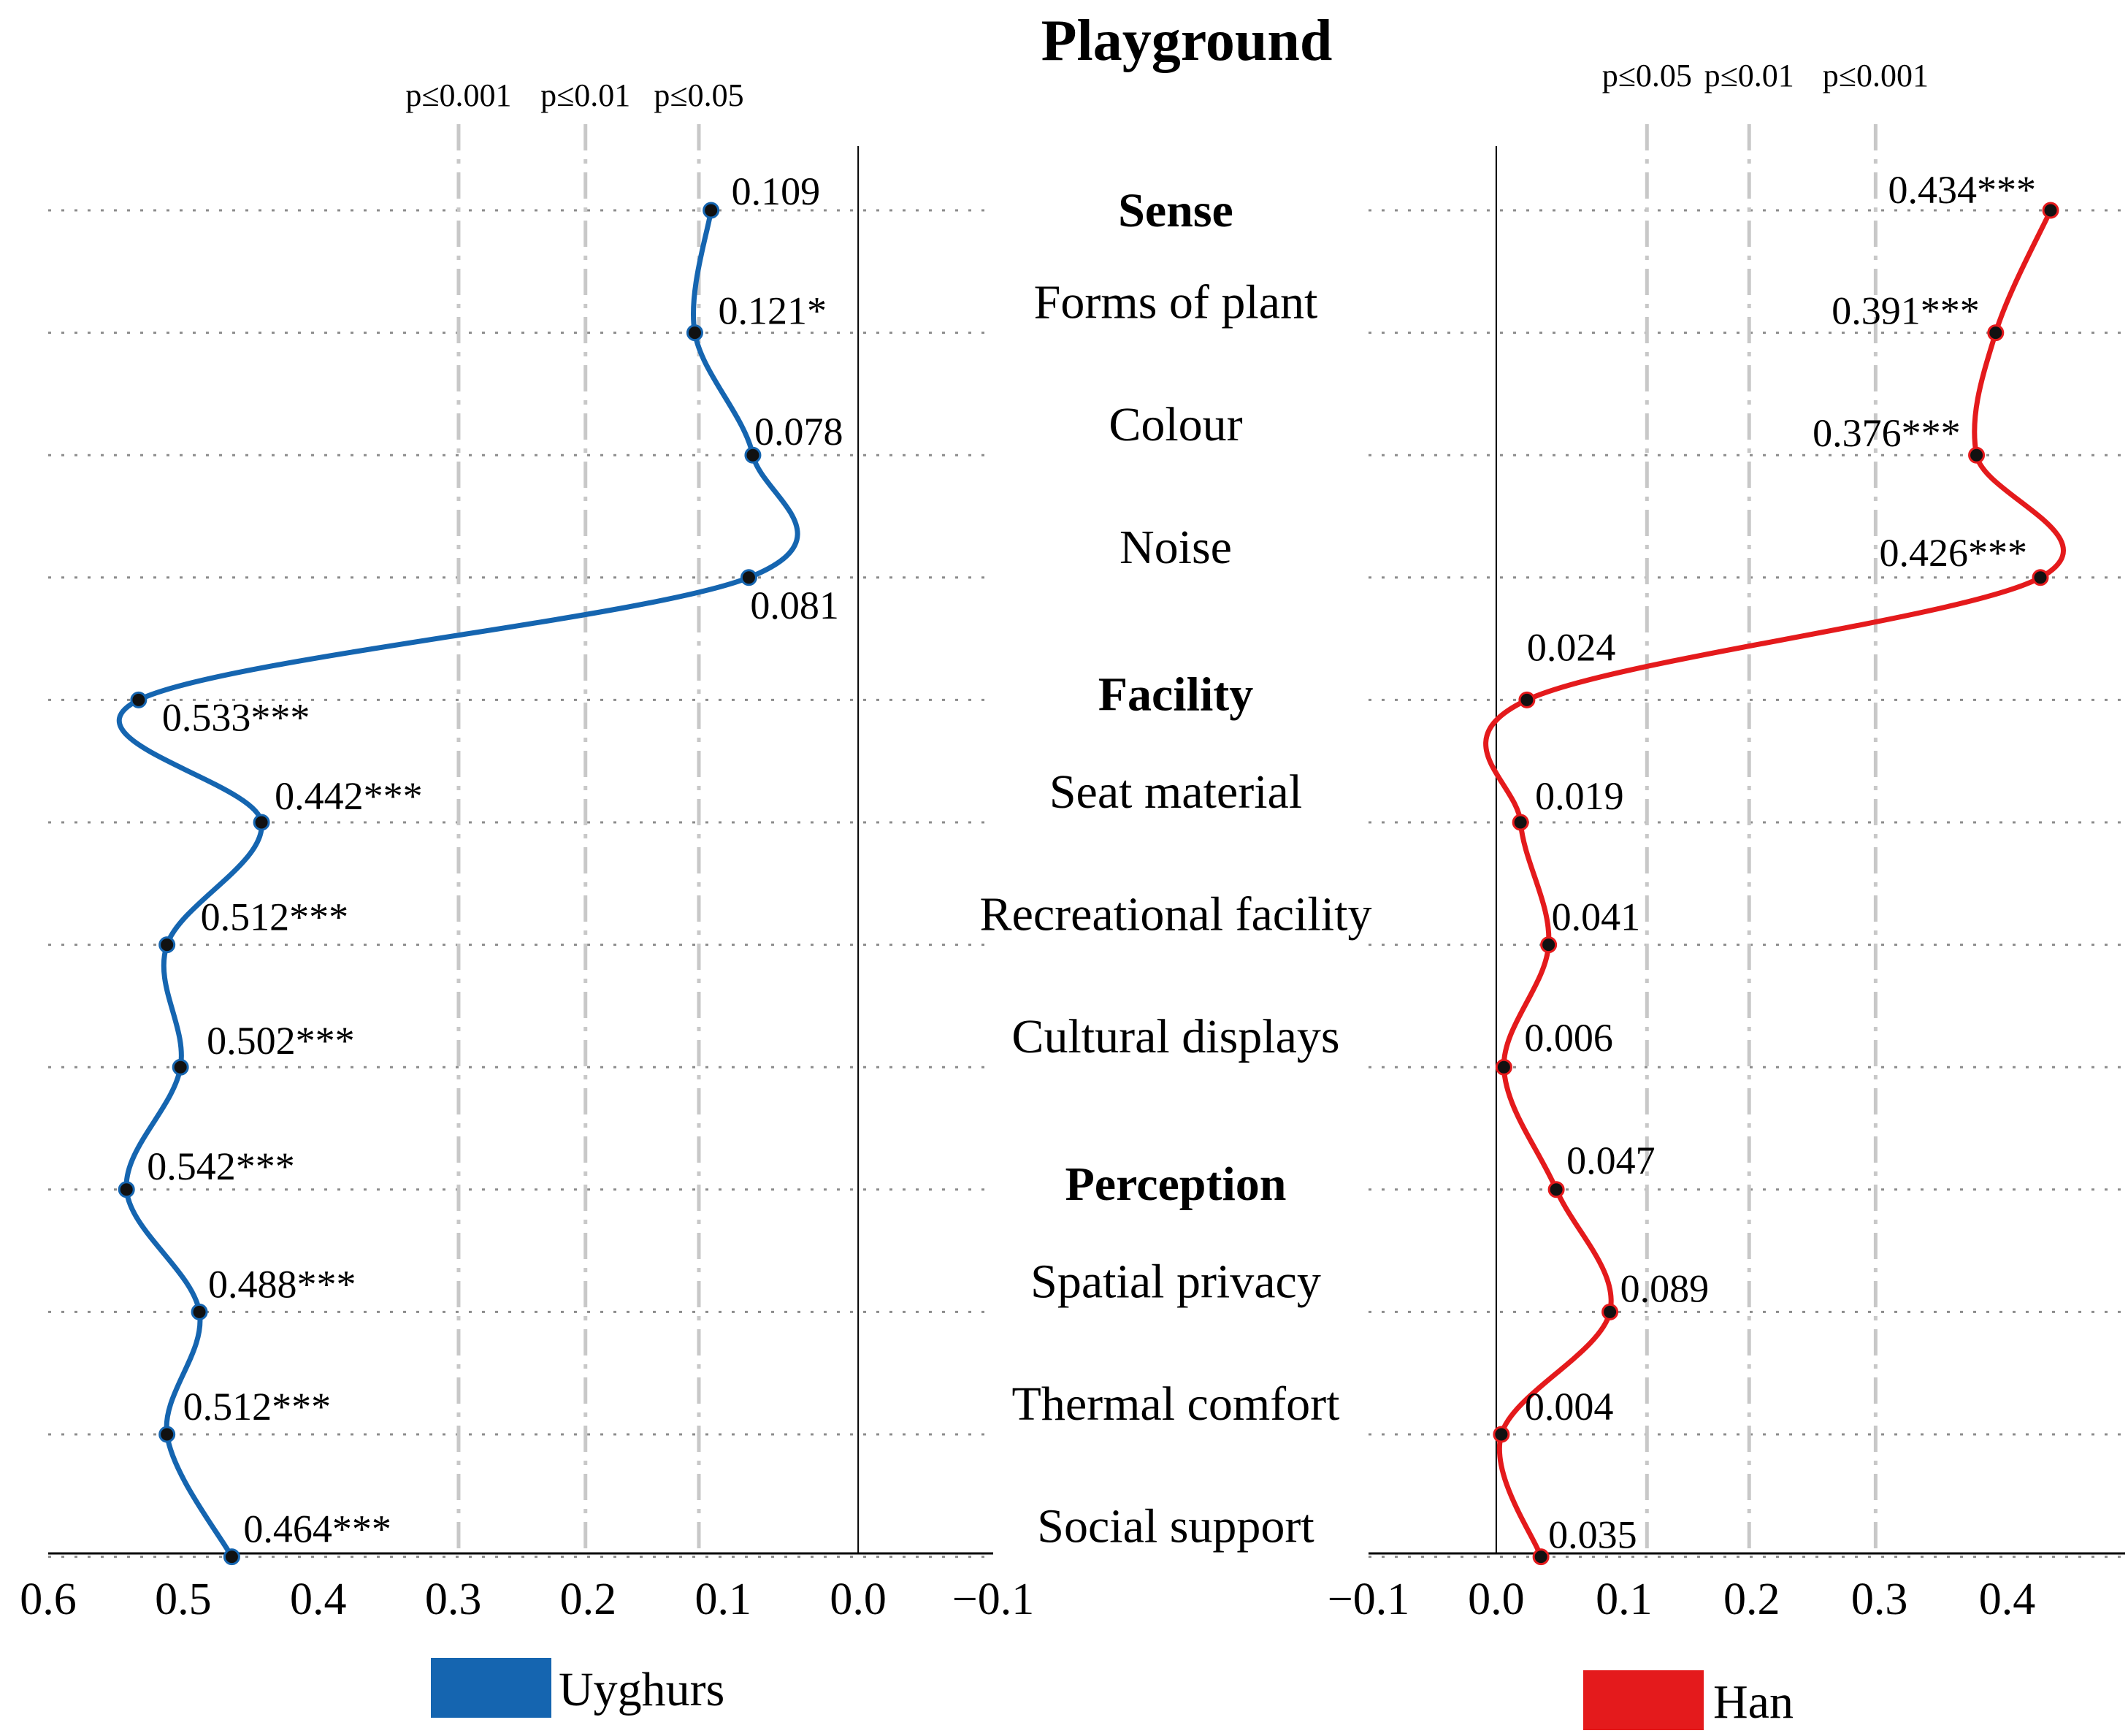 This screenshot has width=2128, height=1736. Describe the element at coordinates (776, 191) in the screenshot. I see `data-label-uyghurs-0: 0.109` at that location.